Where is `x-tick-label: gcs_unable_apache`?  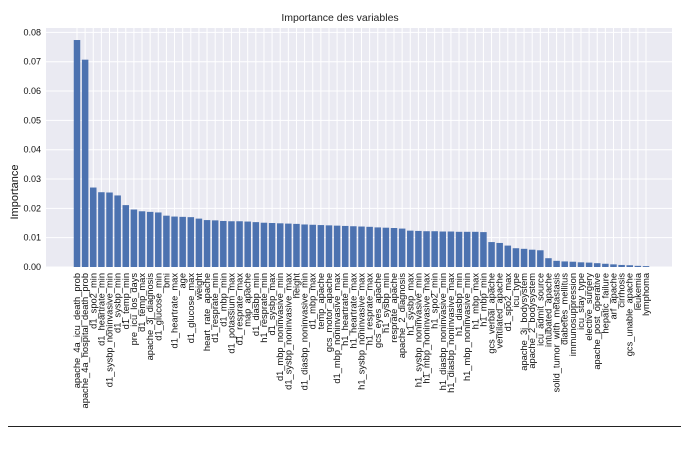
x-tick-label: gcs_unable_apache is located at coordinates (630, 314).